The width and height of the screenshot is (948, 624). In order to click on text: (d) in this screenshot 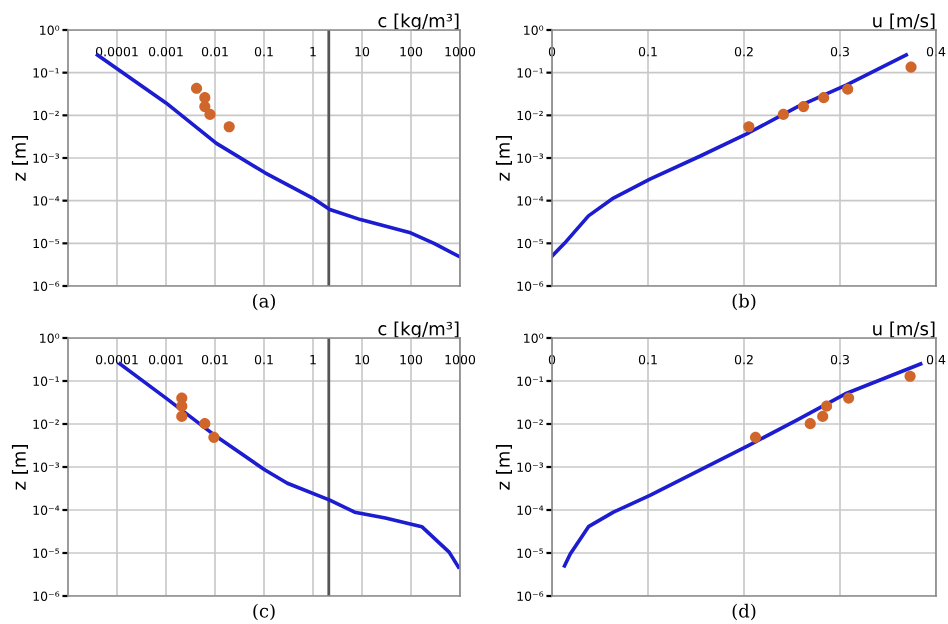, I will do `click(744, 612)`.